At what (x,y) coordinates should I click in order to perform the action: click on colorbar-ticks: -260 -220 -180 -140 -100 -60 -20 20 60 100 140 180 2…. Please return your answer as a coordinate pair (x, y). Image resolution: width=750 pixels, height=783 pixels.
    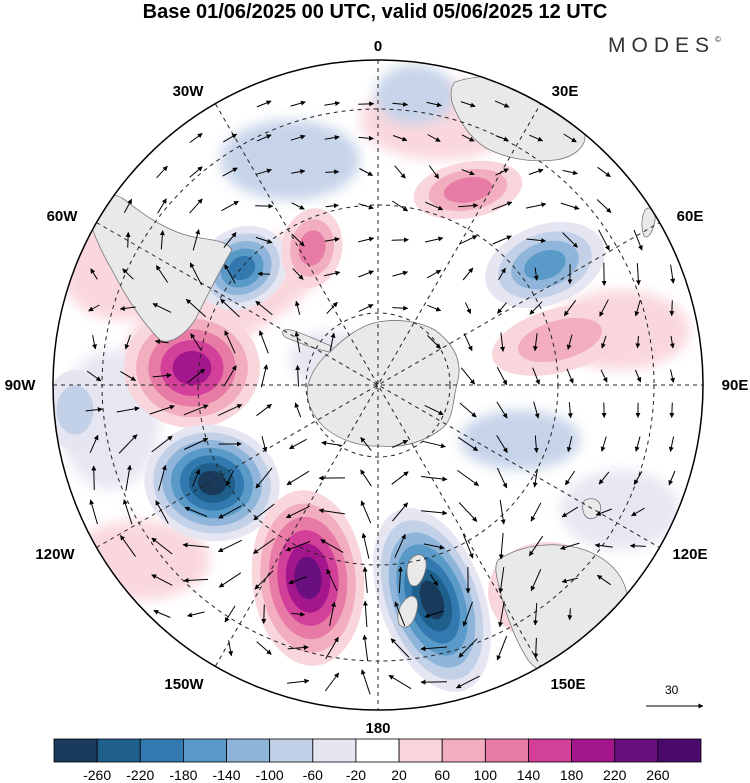
    Looking at the image, I should click on (376, 775).